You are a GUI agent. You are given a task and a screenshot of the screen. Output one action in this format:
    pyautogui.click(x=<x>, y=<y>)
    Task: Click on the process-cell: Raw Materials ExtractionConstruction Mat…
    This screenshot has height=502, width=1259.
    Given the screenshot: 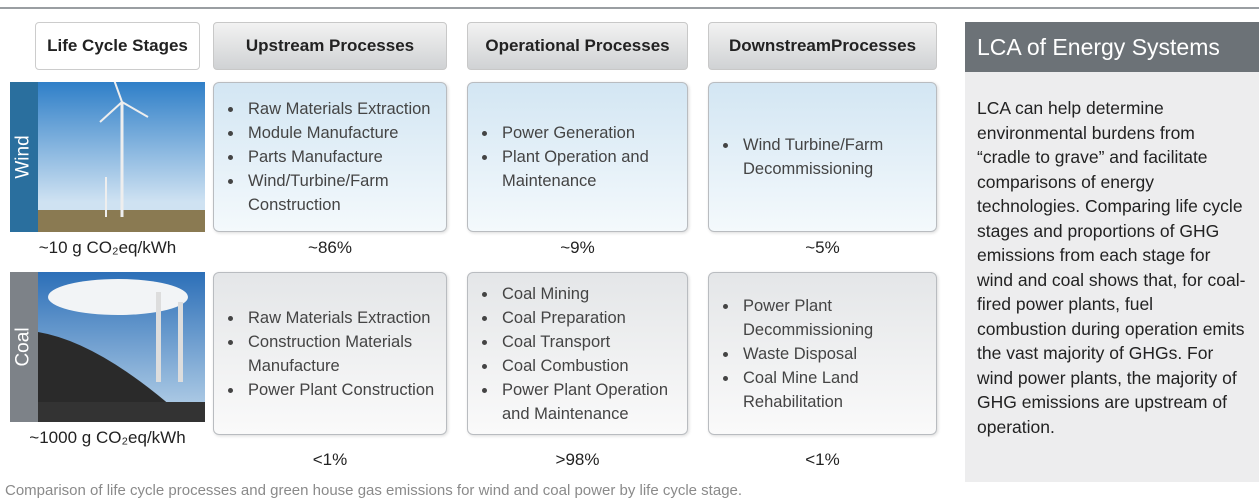 What is the action you would take?
    pyautogui.click(x=330, y=353)
    